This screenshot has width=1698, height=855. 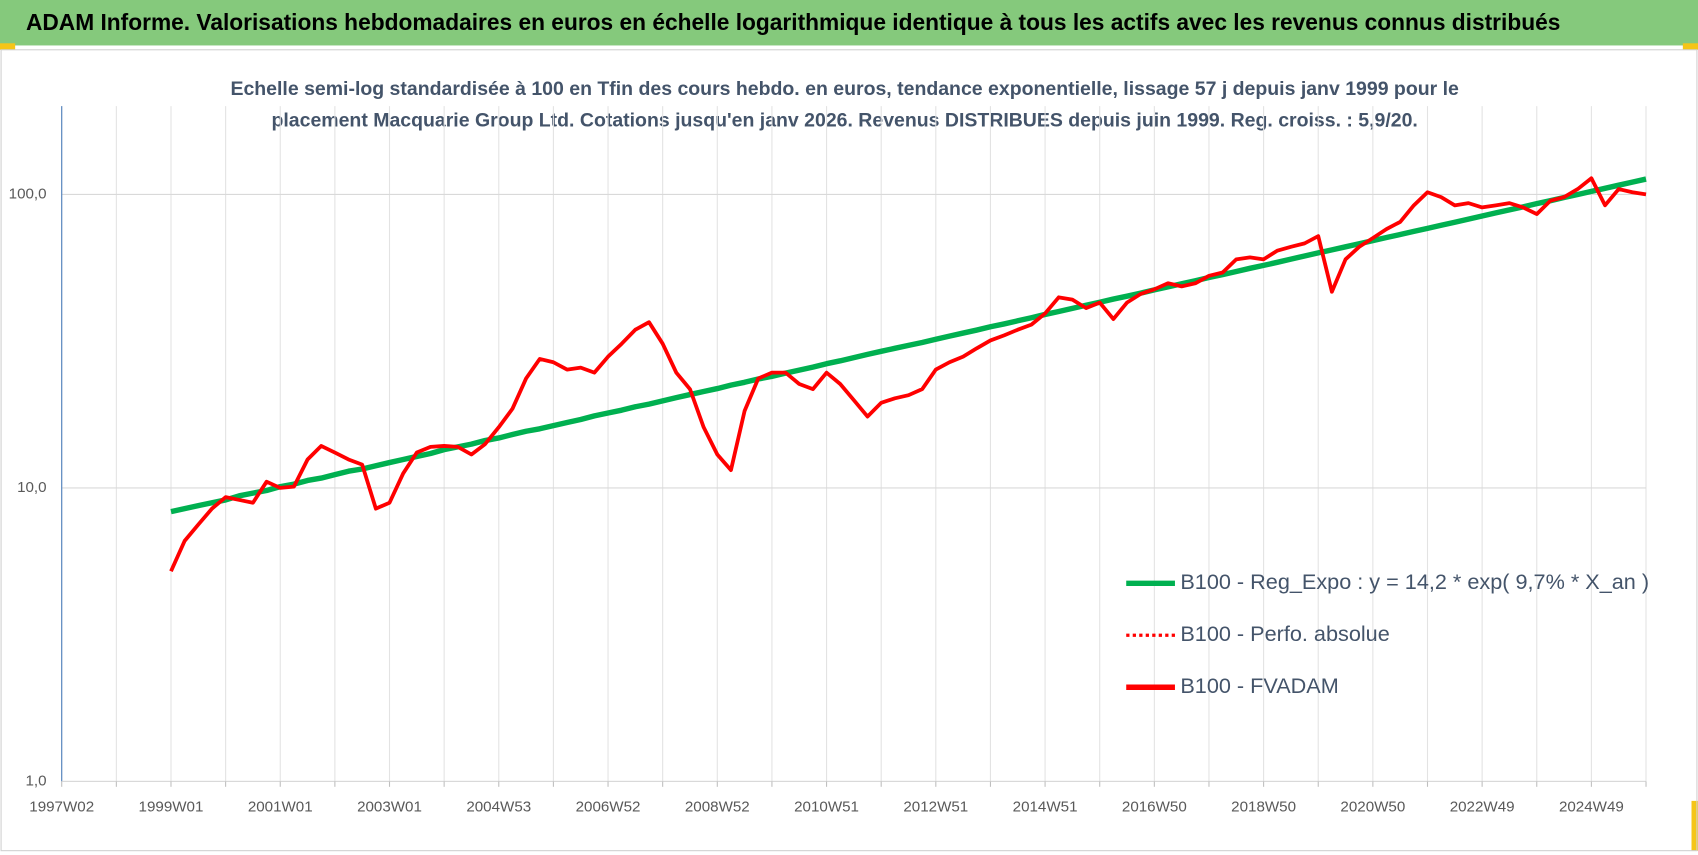 What do you see at coordinates (389, 806) in the screenshot?
I see `x-tick-label: 2003W01` at bounding box center [389, 806].